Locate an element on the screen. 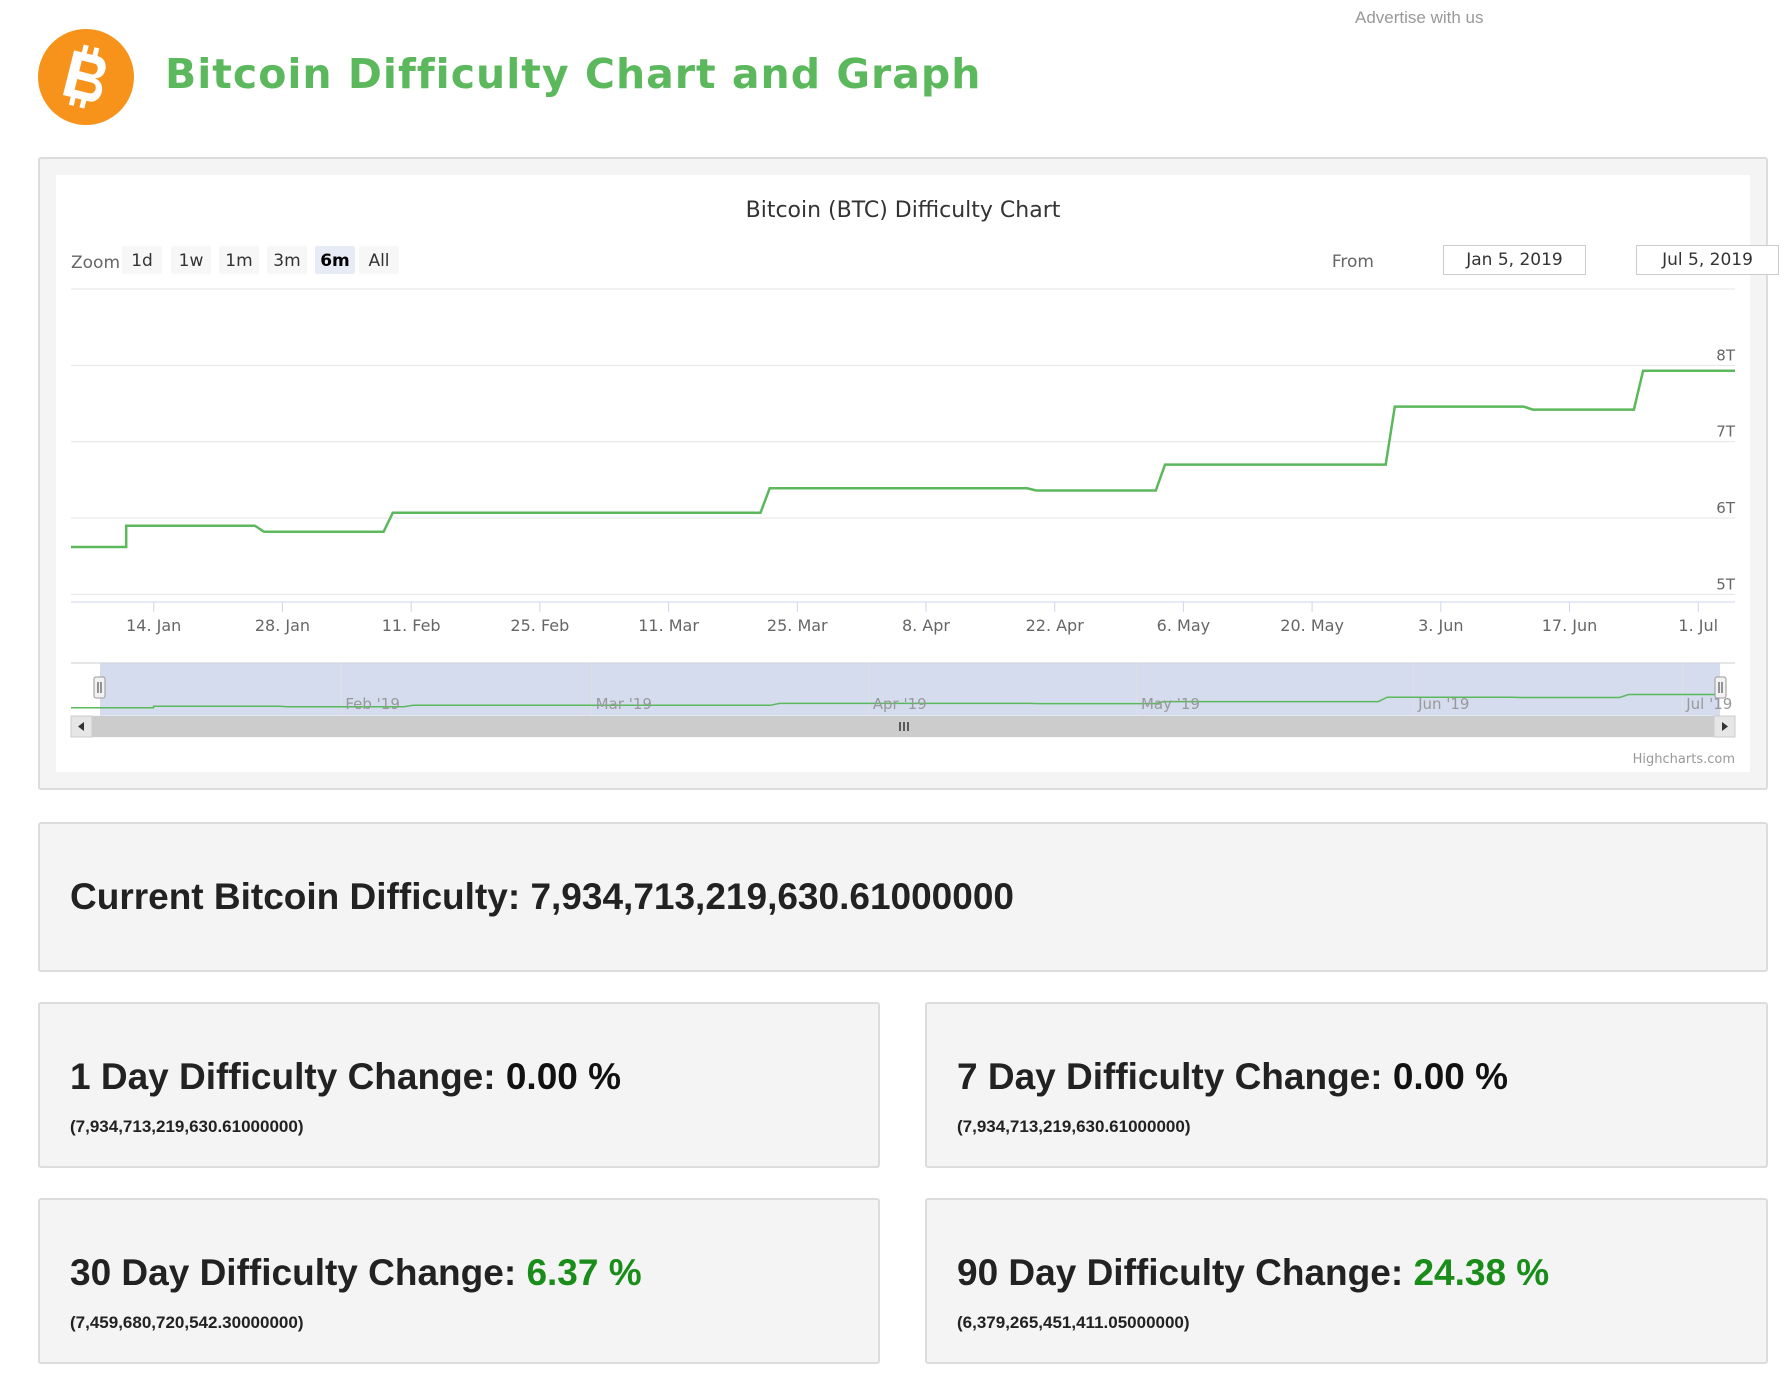 Image resolution: width=1785 pixels, height=1380 pixels. zoom-button-1w: 1w is located at coordinates (191, 260).